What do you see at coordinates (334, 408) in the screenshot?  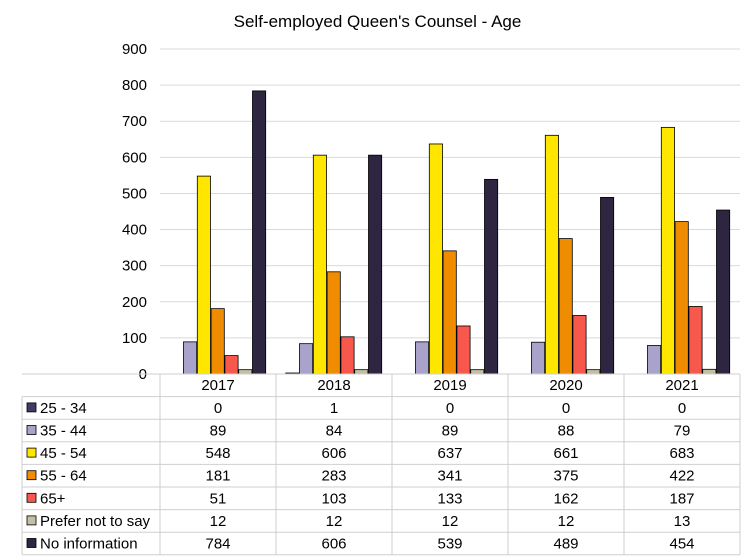 I see `table-value: 1` at bounding box center [334, 408].